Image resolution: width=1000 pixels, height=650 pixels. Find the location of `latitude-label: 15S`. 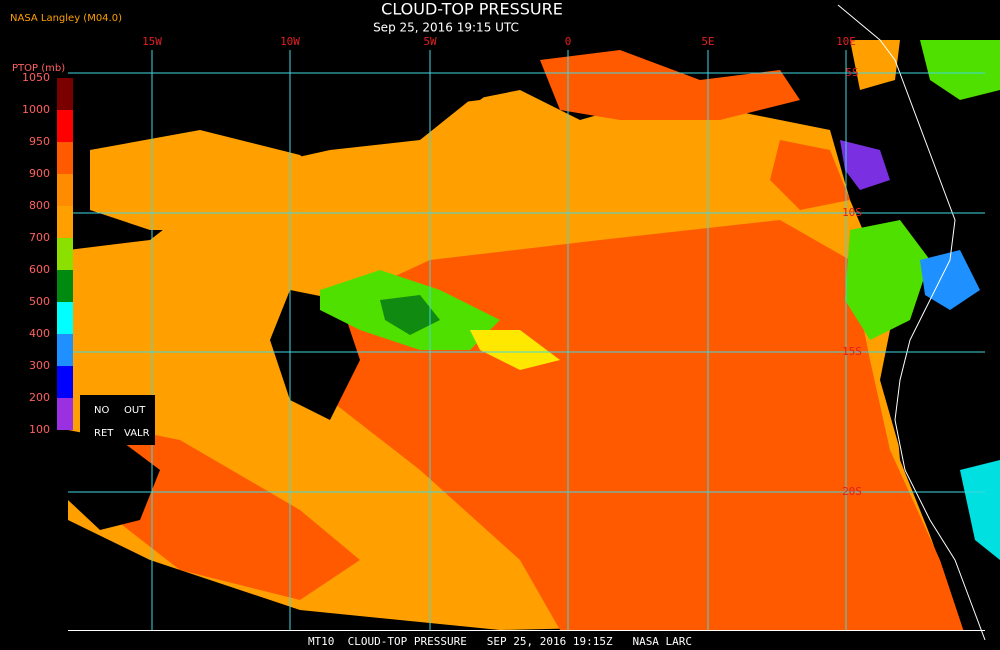

latitude-label: 15S is located at coordinates (852, 351).